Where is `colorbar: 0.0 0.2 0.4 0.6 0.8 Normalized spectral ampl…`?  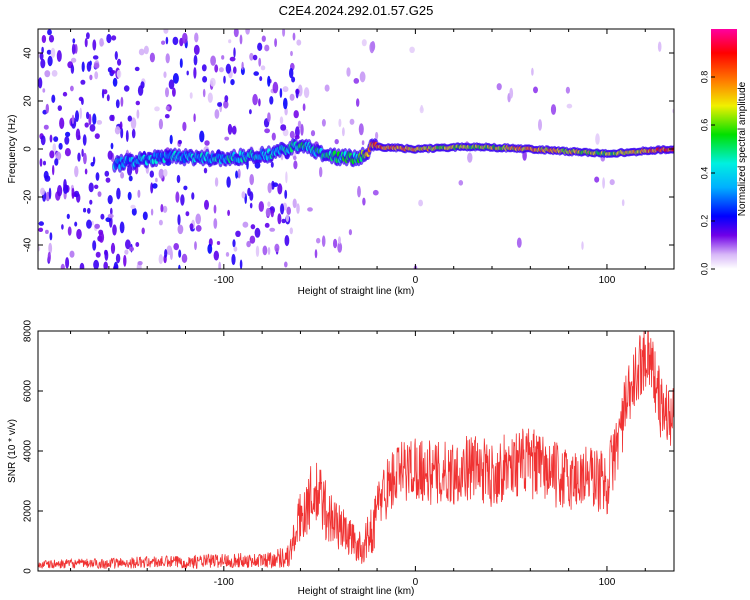
colorbar: 0.0 0.2 0.4 0.6 0.8 Normalized spectral ampl… is located at coordinates (723, 152).